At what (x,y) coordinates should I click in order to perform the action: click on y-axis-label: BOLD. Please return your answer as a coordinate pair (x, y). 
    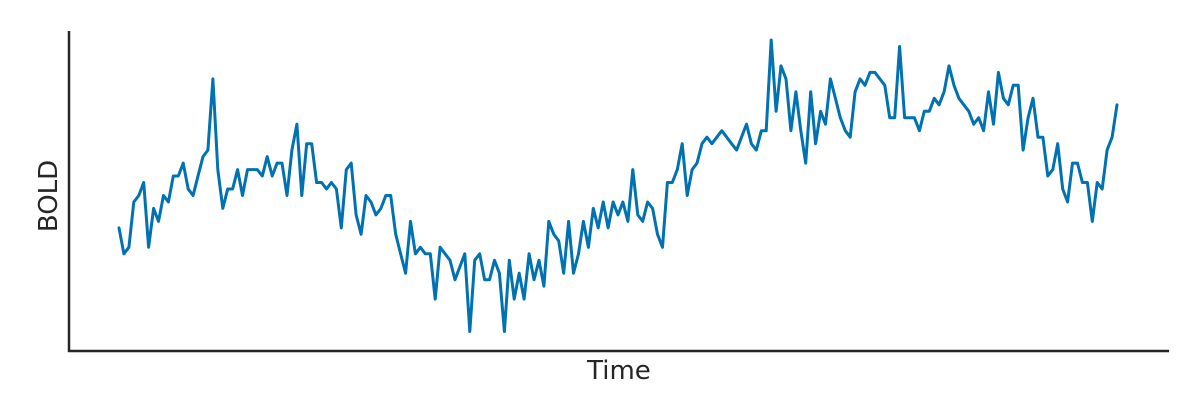
    Looking at the image, I should click on (49, 196).